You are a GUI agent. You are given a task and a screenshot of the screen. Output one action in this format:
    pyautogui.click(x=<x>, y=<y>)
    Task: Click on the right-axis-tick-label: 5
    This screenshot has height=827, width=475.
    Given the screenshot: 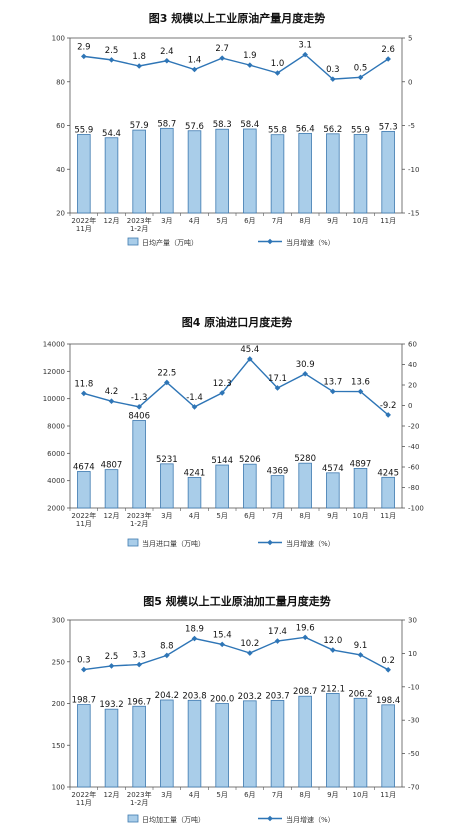 What is the action you would take?
    pyautogui.click(x=410, y=39)
    